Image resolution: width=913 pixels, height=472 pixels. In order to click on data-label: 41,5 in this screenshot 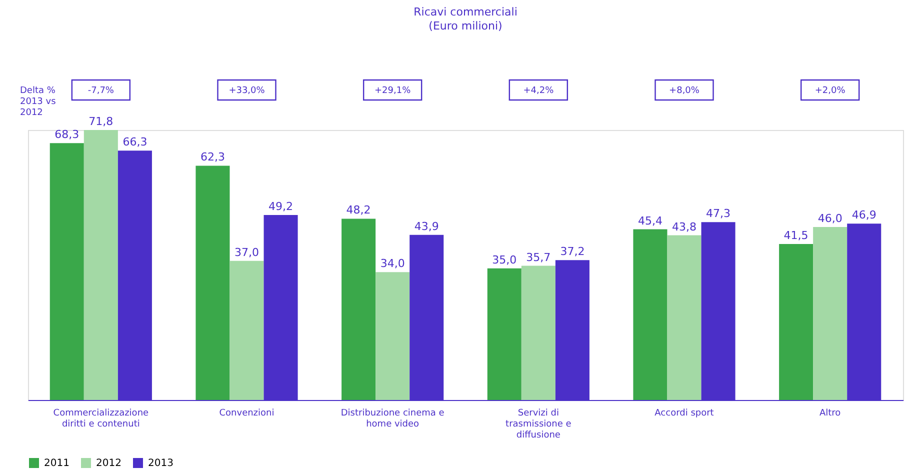, I will do `click(796, 235)`.